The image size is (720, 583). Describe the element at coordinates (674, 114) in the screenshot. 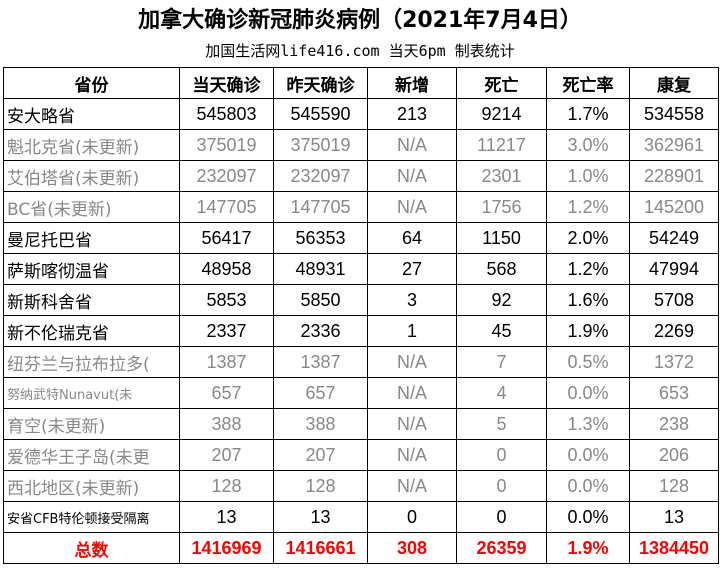

I see `cell: 534558` at that location.